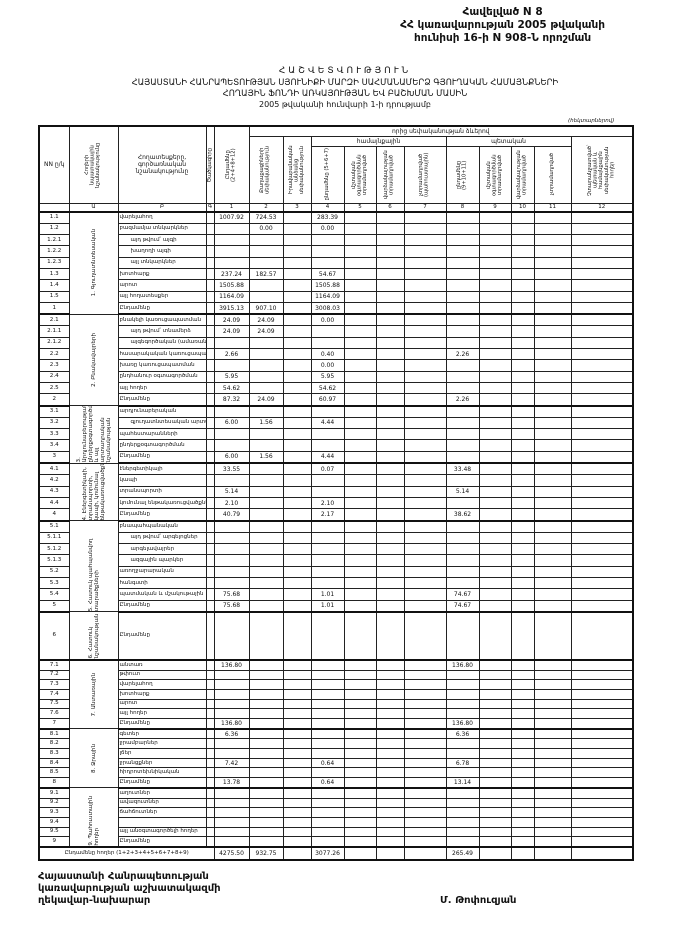  What do you see at coordinates (462, 853) in the screenshot?
I see `total-value-col-8: 265.49` at bounding box center [462, 853].